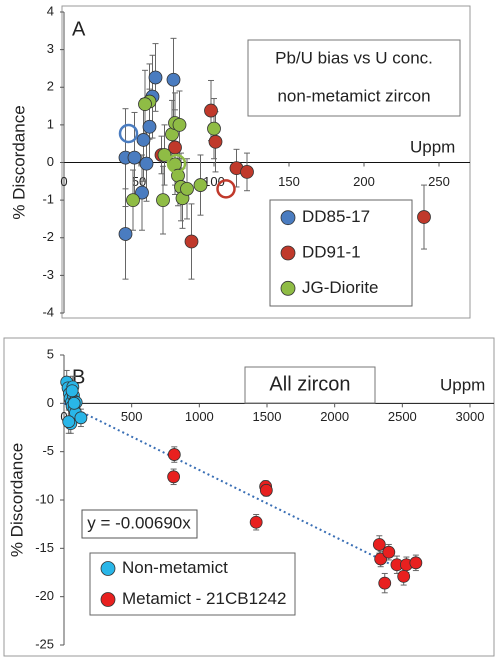 The image size is (500, 658). What do you see at coordinates (44, 643) in the screenshot?
I see `y-tick-label: -25` at bounding box center [44, 643].